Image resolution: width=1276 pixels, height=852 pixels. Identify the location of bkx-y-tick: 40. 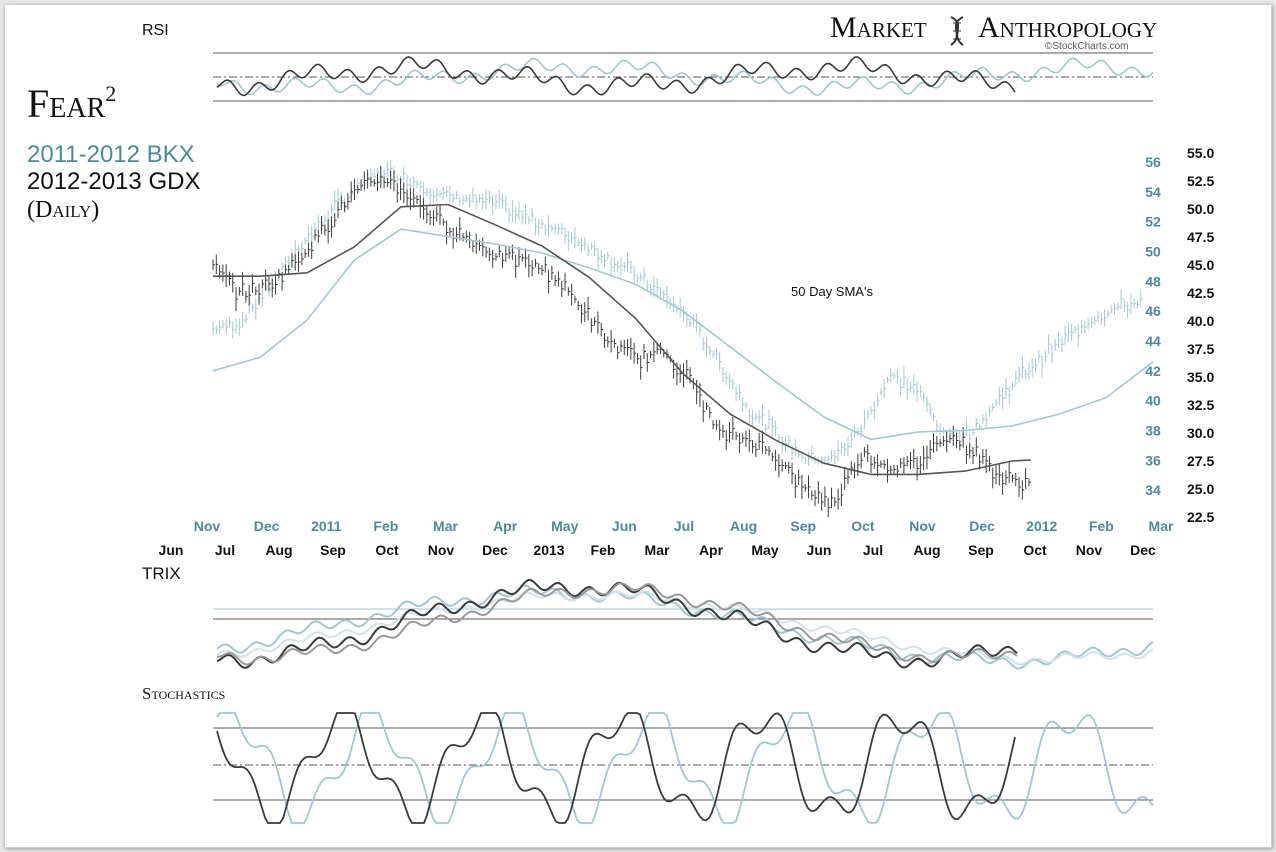
(1153, 401).